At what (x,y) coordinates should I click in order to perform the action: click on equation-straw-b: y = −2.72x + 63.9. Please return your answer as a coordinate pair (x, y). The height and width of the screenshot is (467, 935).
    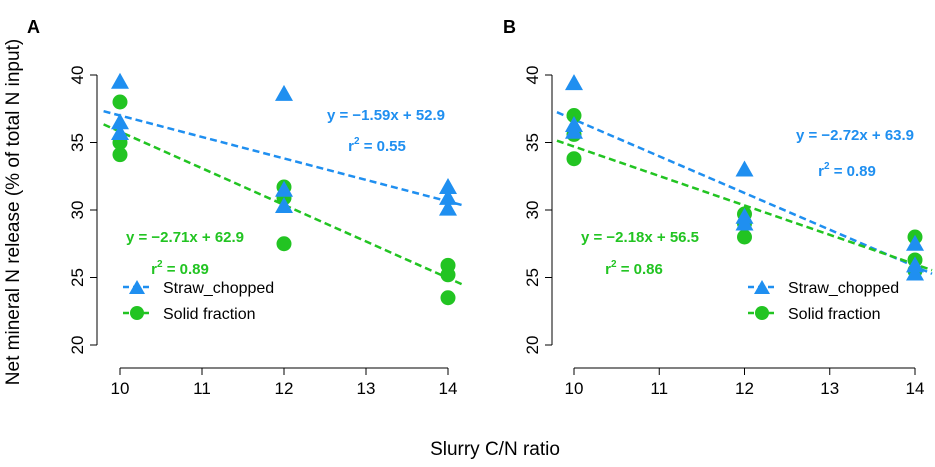
    Looking at the image, I should click on (855, 135).